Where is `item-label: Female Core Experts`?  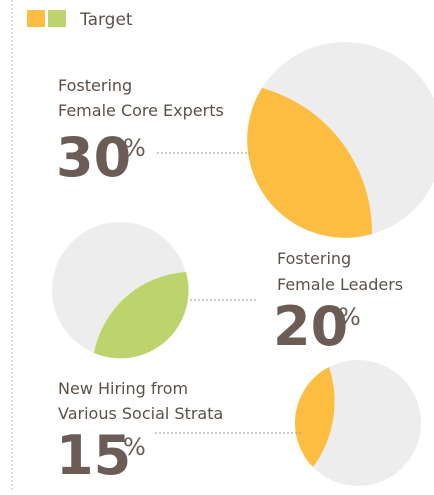
item-label: Female Core Experts is located at coordinates (141, 110).